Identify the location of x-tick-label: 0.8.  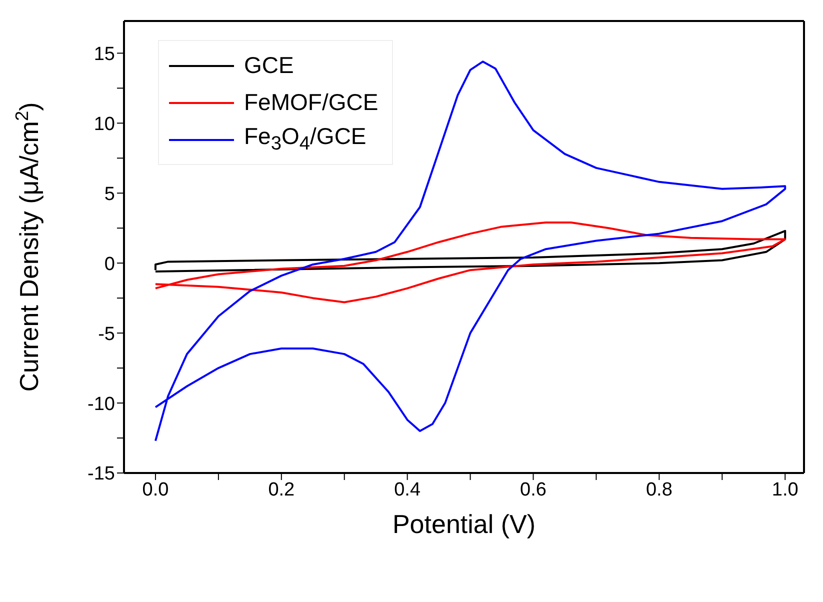
(659, 489).